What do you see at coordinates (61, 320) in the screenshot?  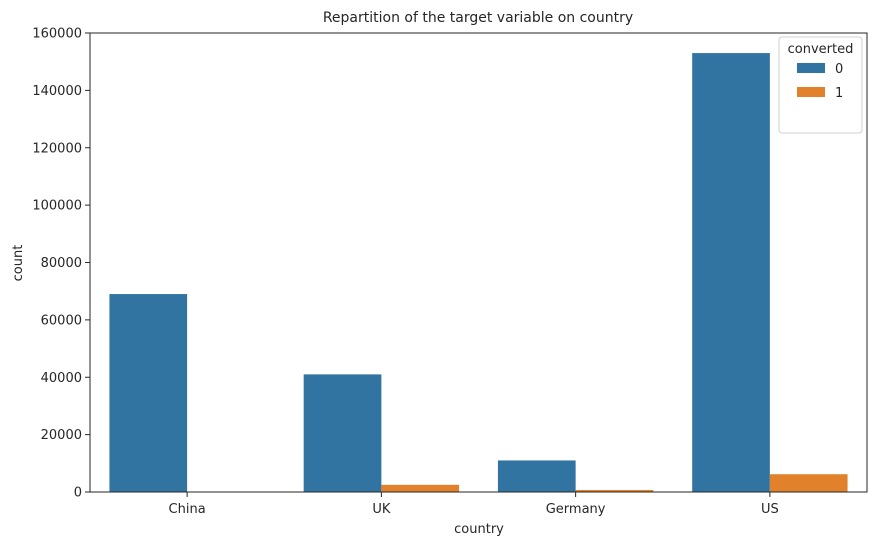 I see `y-tick-label: 60000` at bounding box center [61, 320].